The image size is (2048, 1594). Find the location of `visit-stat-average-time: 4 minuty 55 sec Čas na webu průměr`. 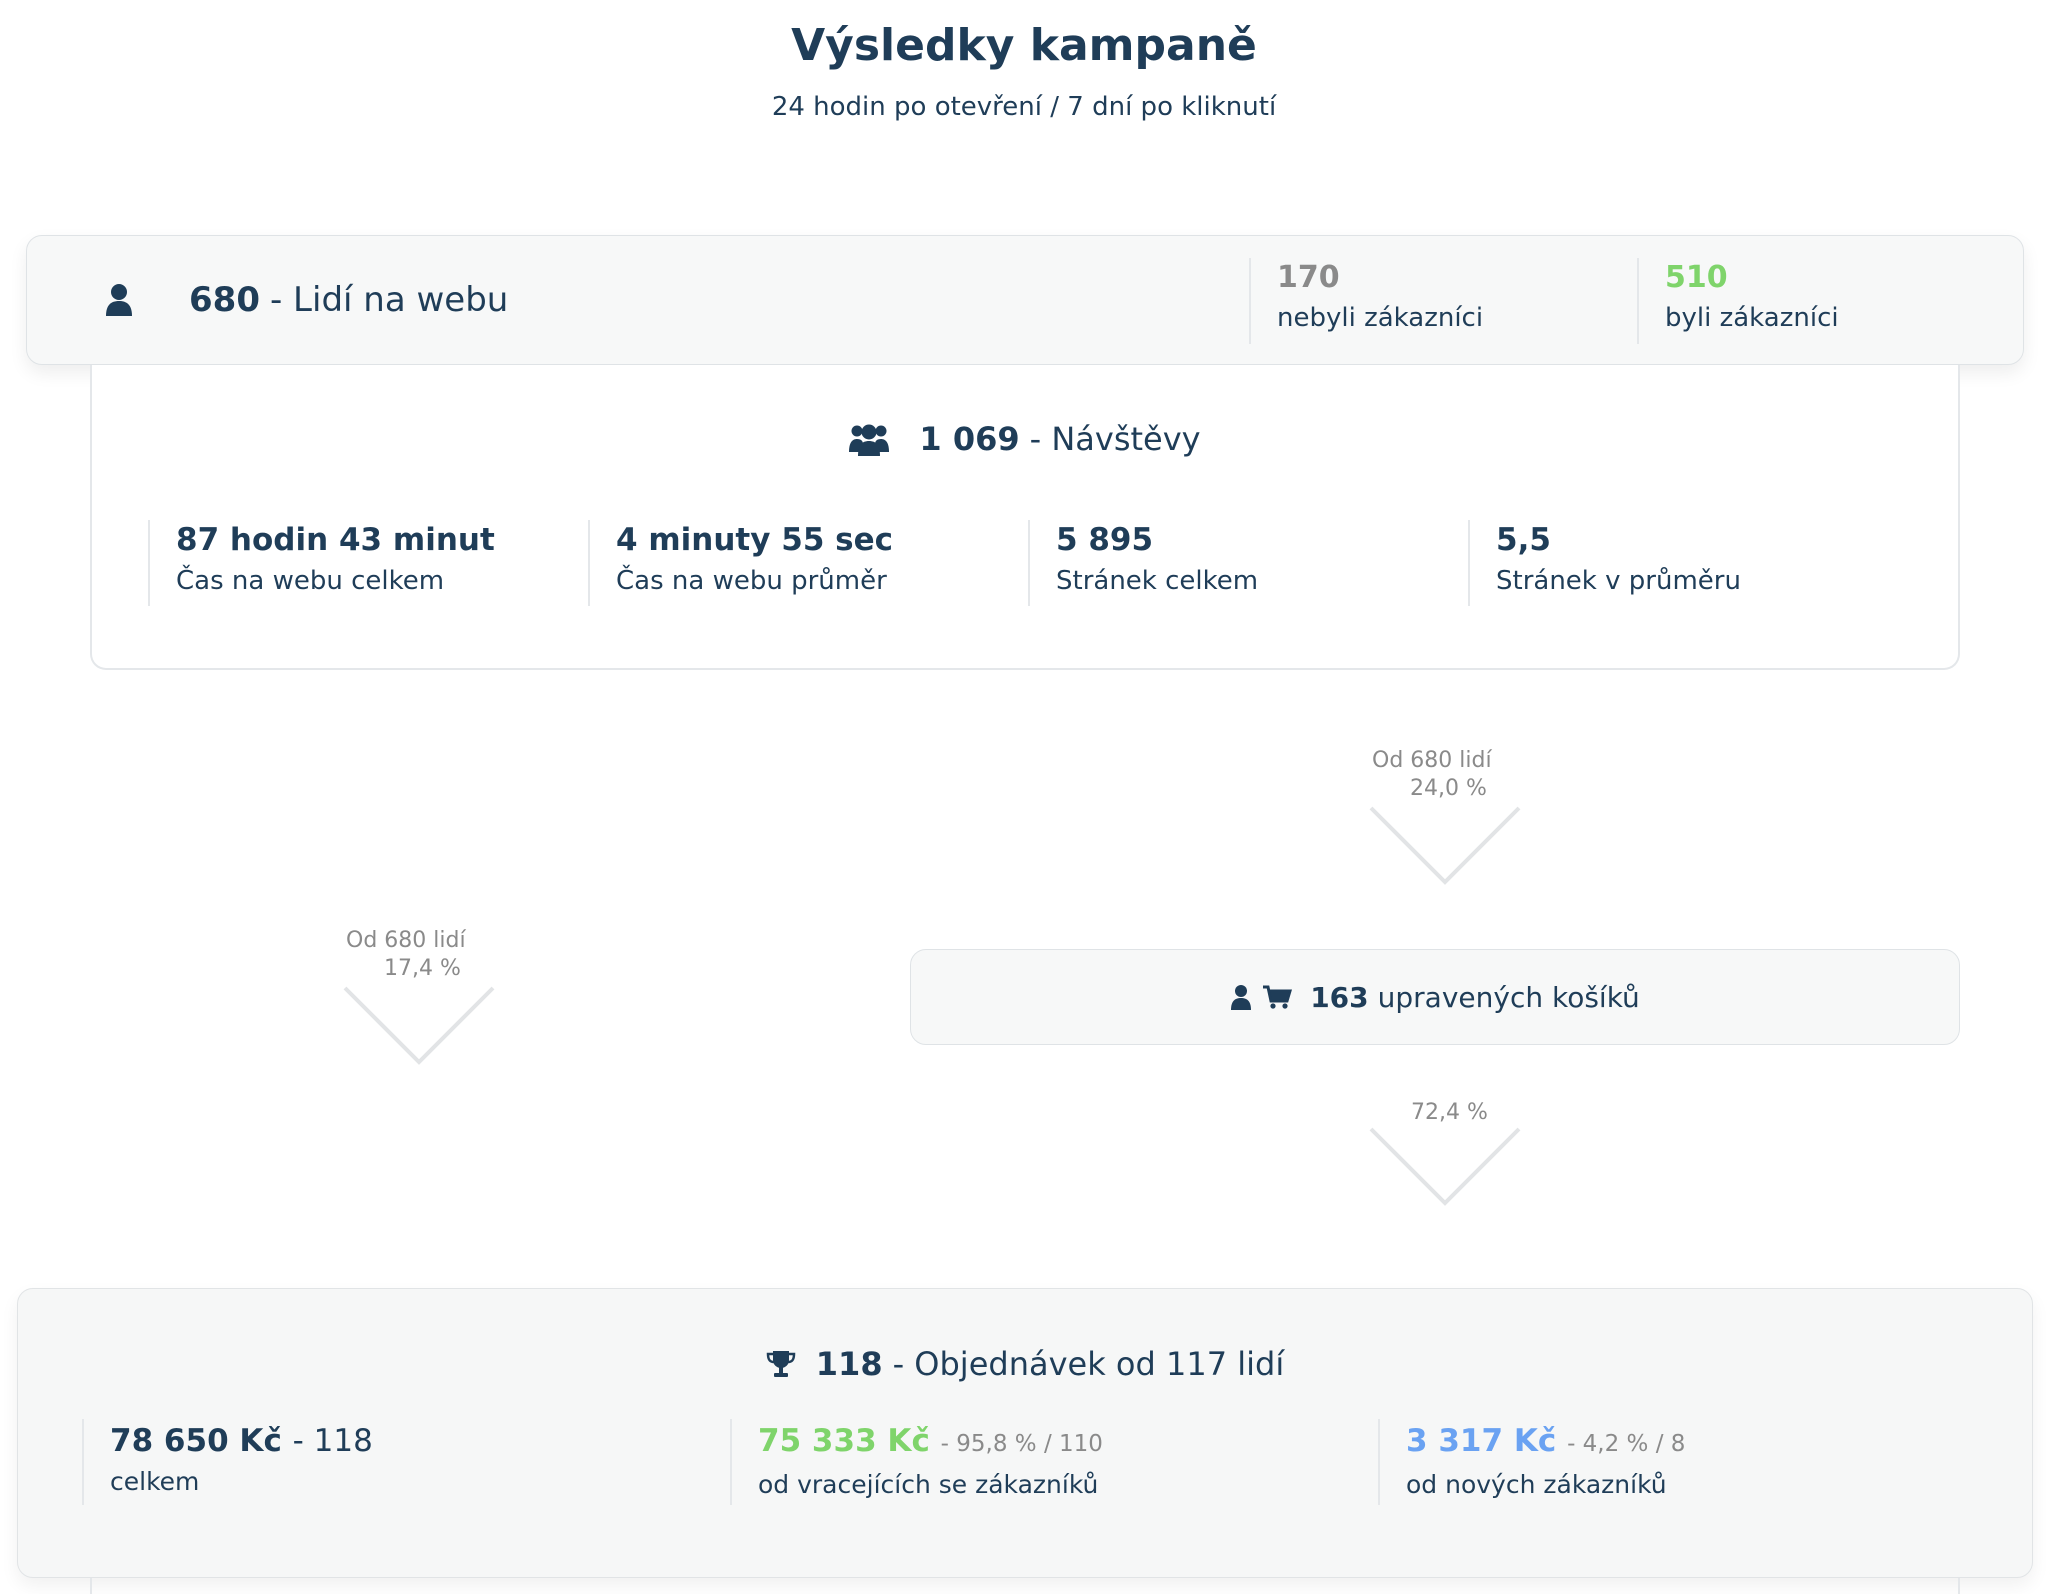

visit-stat-average-time: 4 minuty 55 sec Čas na webu průměr is located at coordinates (798, 563).